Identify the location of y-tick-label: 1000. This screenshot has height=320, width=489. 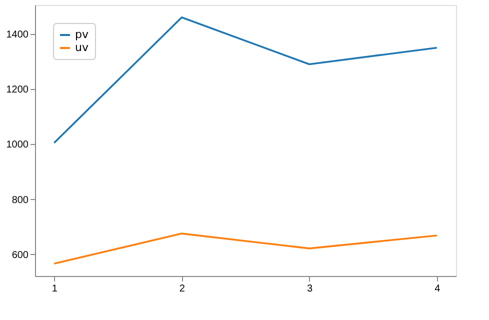
(17, 145).